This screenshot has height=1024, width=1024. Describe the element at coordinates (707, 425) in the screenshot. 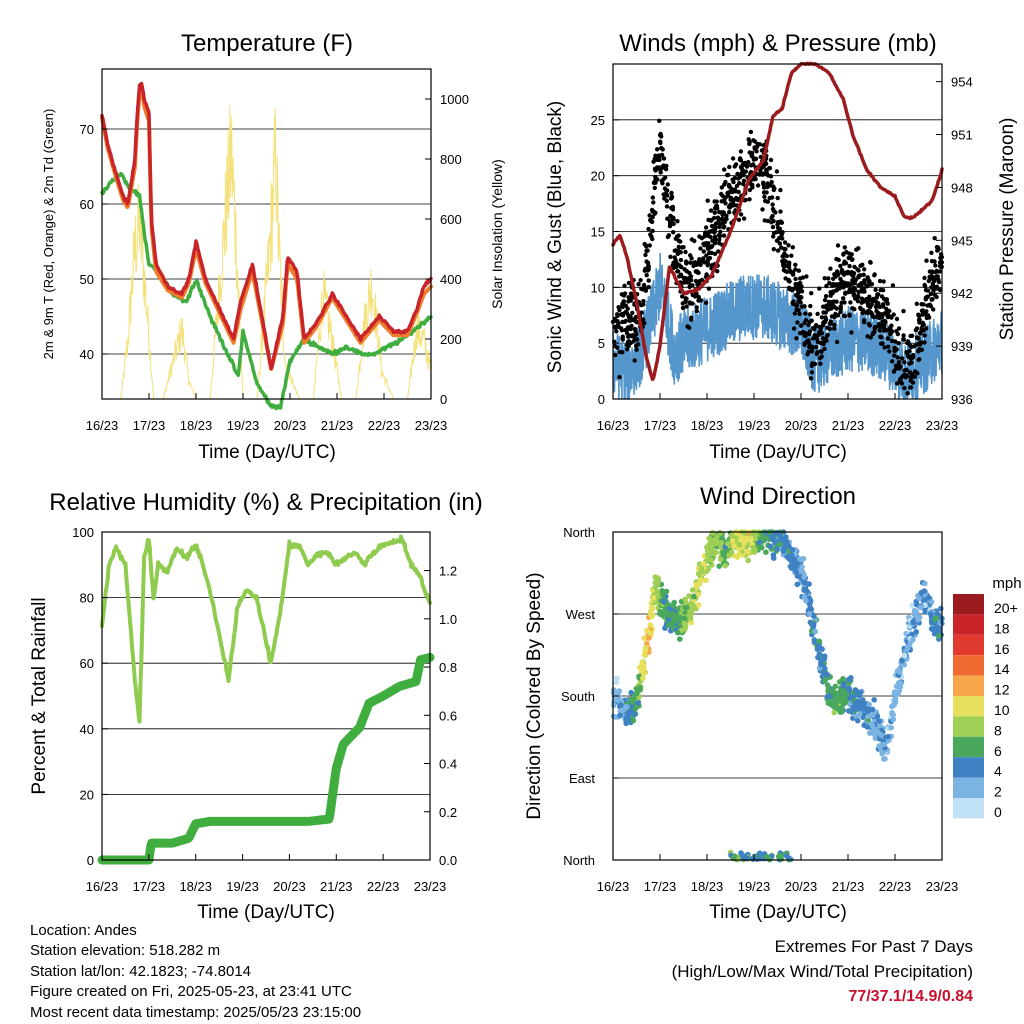

I see `x-tick-label: 18/23` at that location.